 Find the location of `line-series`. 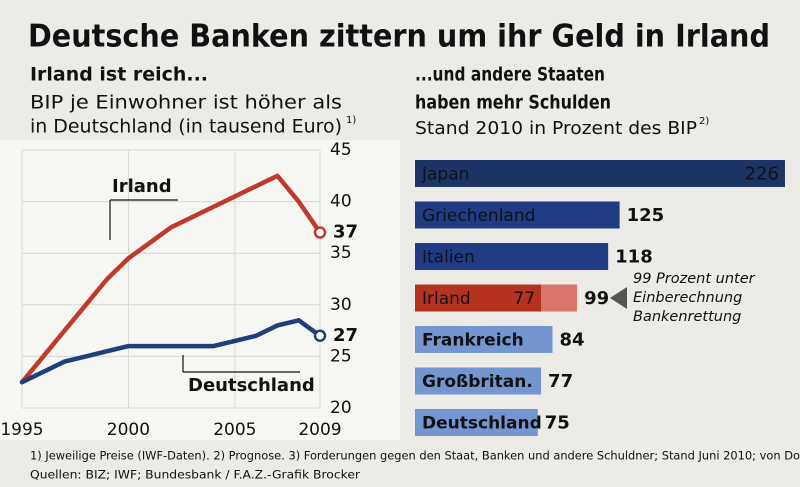

line-series is located at coordinates (171, 351).